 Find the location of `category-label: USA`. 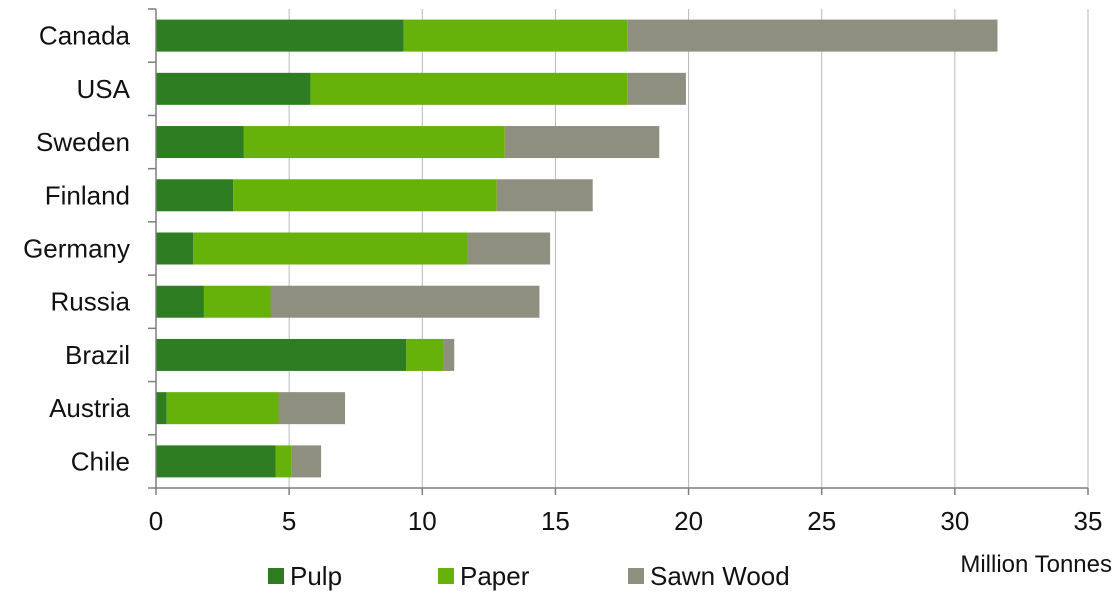

category-label: USA is located at coordinates (104, 89).